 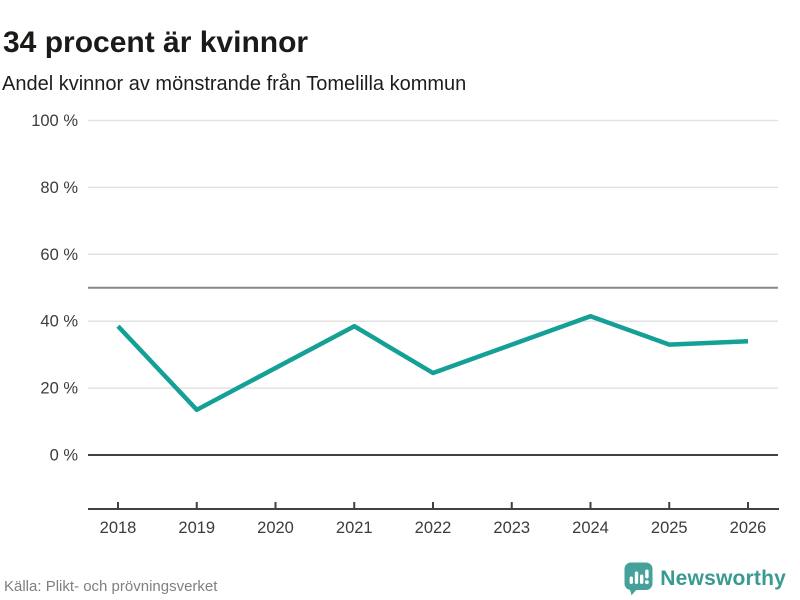 What do you see at coordinates (111, 586) in the screenshot?
I see `source-note: Källa: Plikt- och prövningsverket` at bounding box center [111, 586].